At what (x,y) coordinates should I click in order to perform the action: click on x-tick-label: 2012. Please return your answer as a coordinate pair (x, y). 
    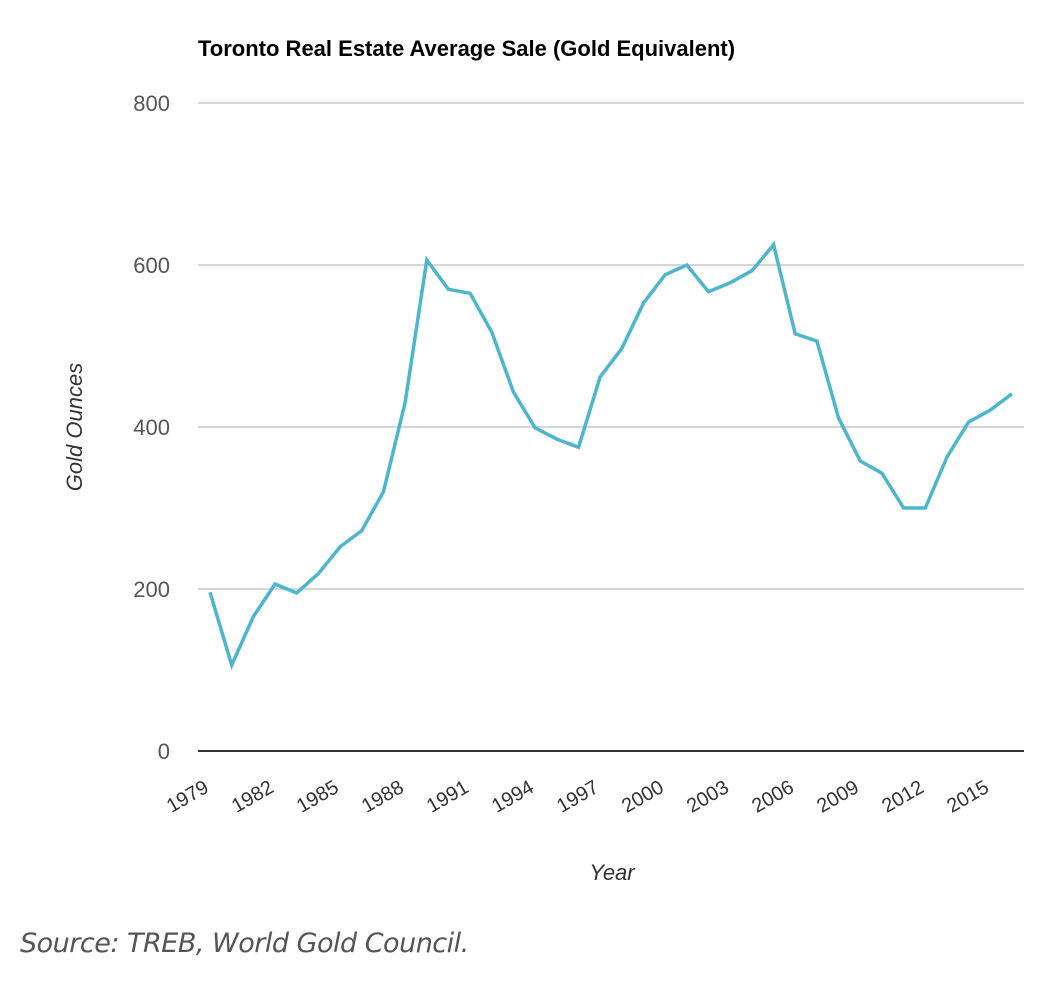
    Looking at the image, I should click on (903, 796).